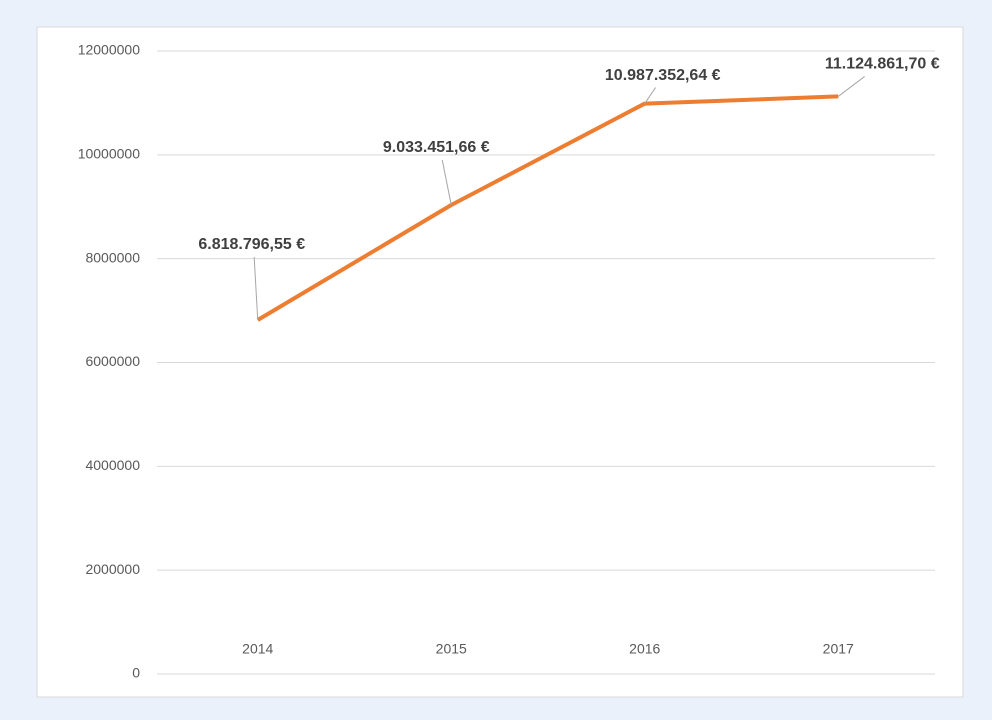  I want to click on y-tick-label: 8000000, so click(112, 257).